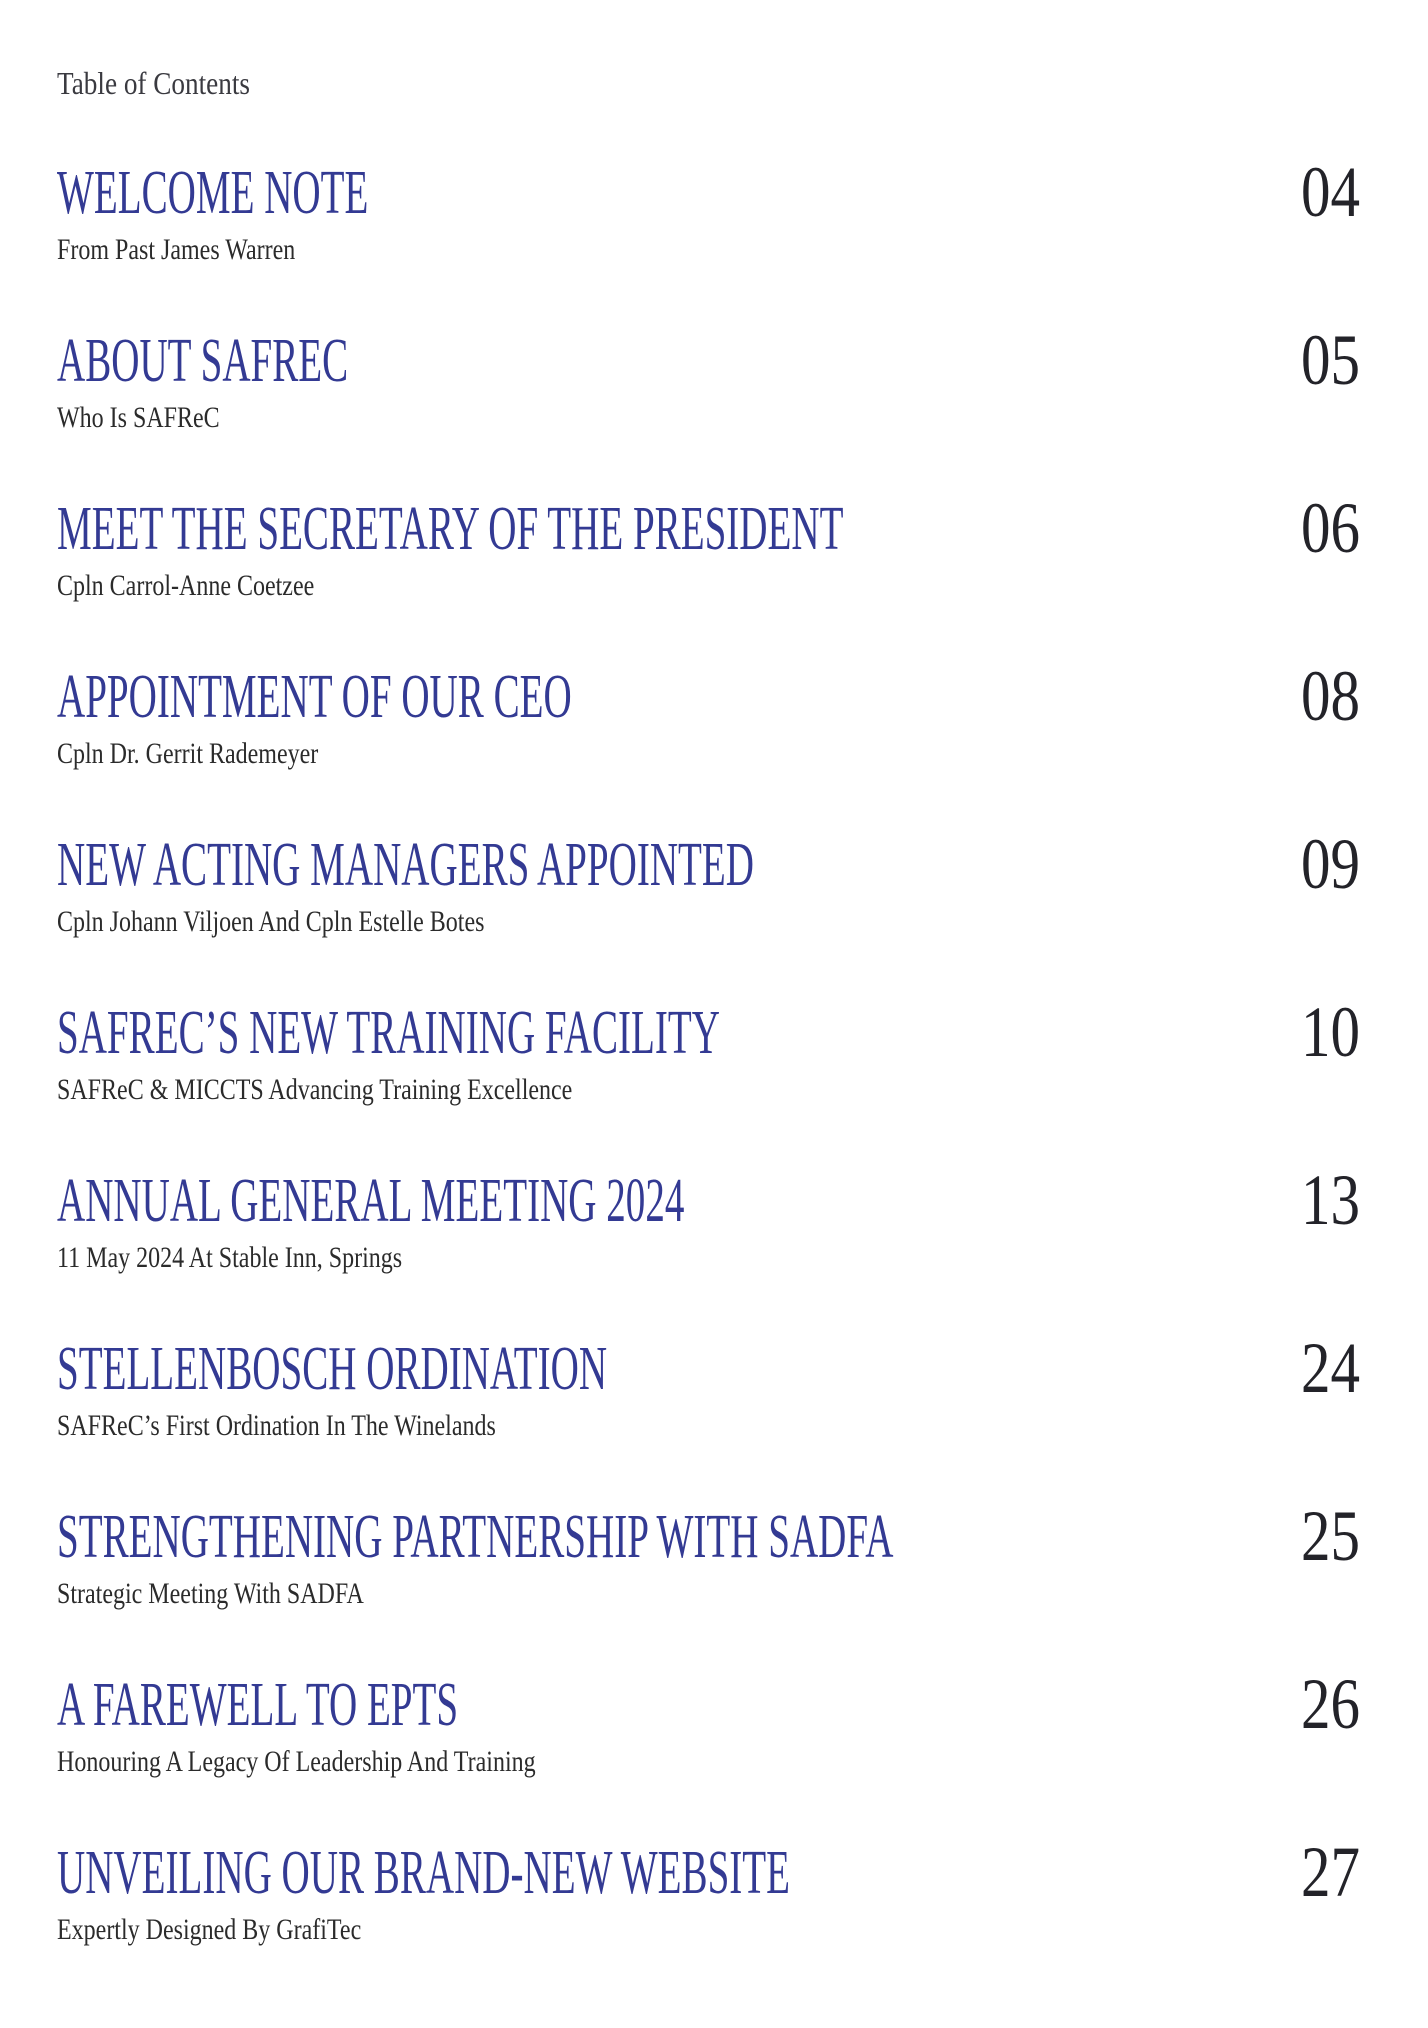 The width and height of the screenshot is (1428, 2028). I want to click on toc-entry-title: UNVEILING OUR BRAND-NEW WEBSITE, so click(424, 1873).